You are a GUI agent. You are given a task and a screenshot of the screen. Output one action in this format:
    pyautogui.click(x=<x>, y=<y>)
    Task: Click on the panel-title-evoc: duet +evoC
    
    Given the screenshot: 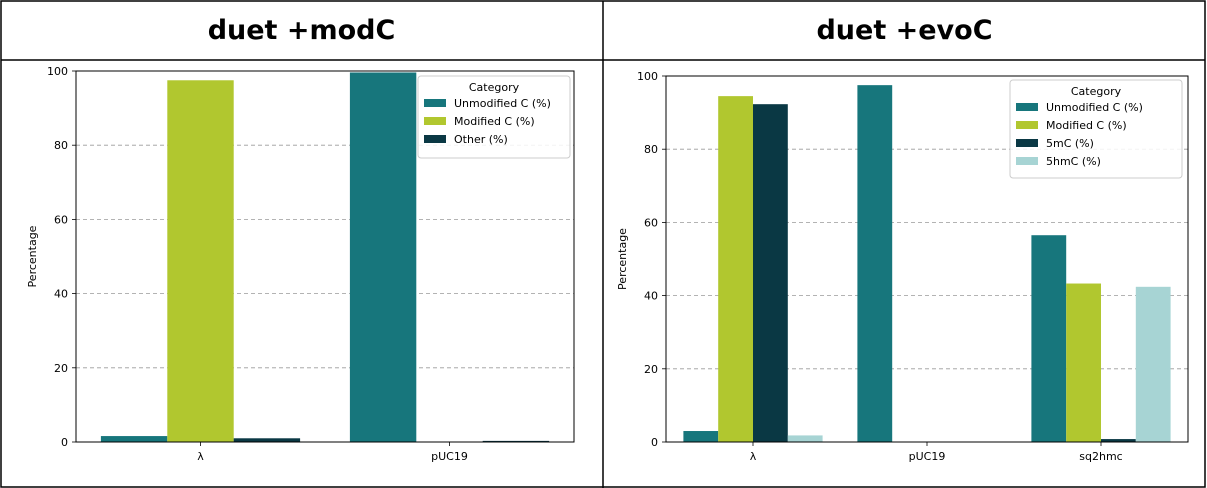 What is the action you would take?
    pyautogui.click(x=904, y=30)
    